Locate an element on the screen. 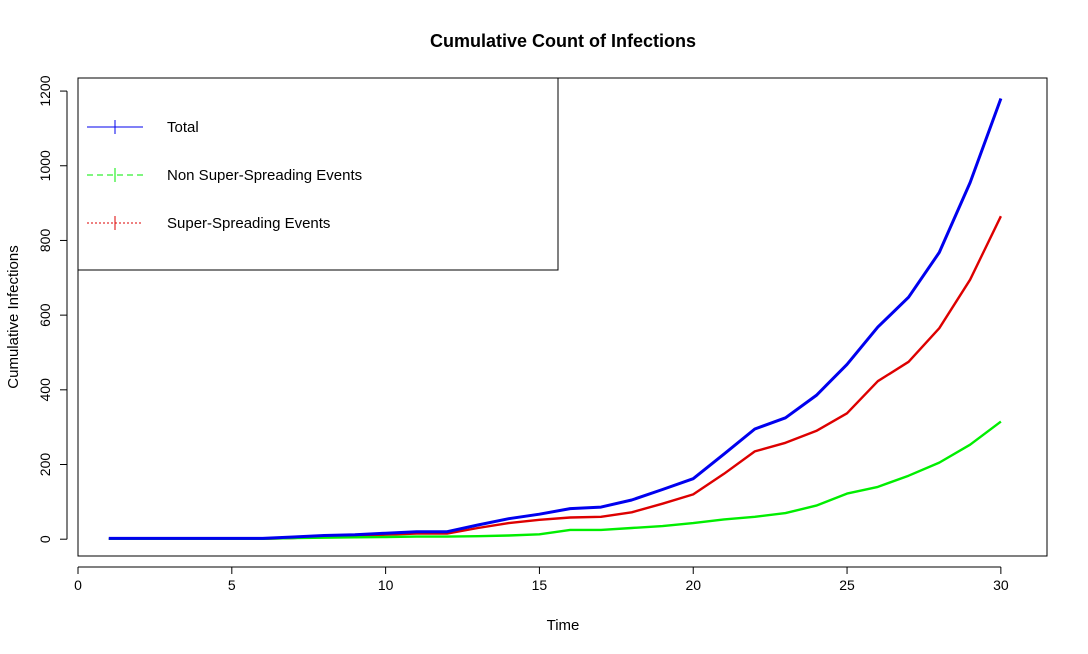  y-axis-label: Cumulative Infections is located at coordinates (13, 316).